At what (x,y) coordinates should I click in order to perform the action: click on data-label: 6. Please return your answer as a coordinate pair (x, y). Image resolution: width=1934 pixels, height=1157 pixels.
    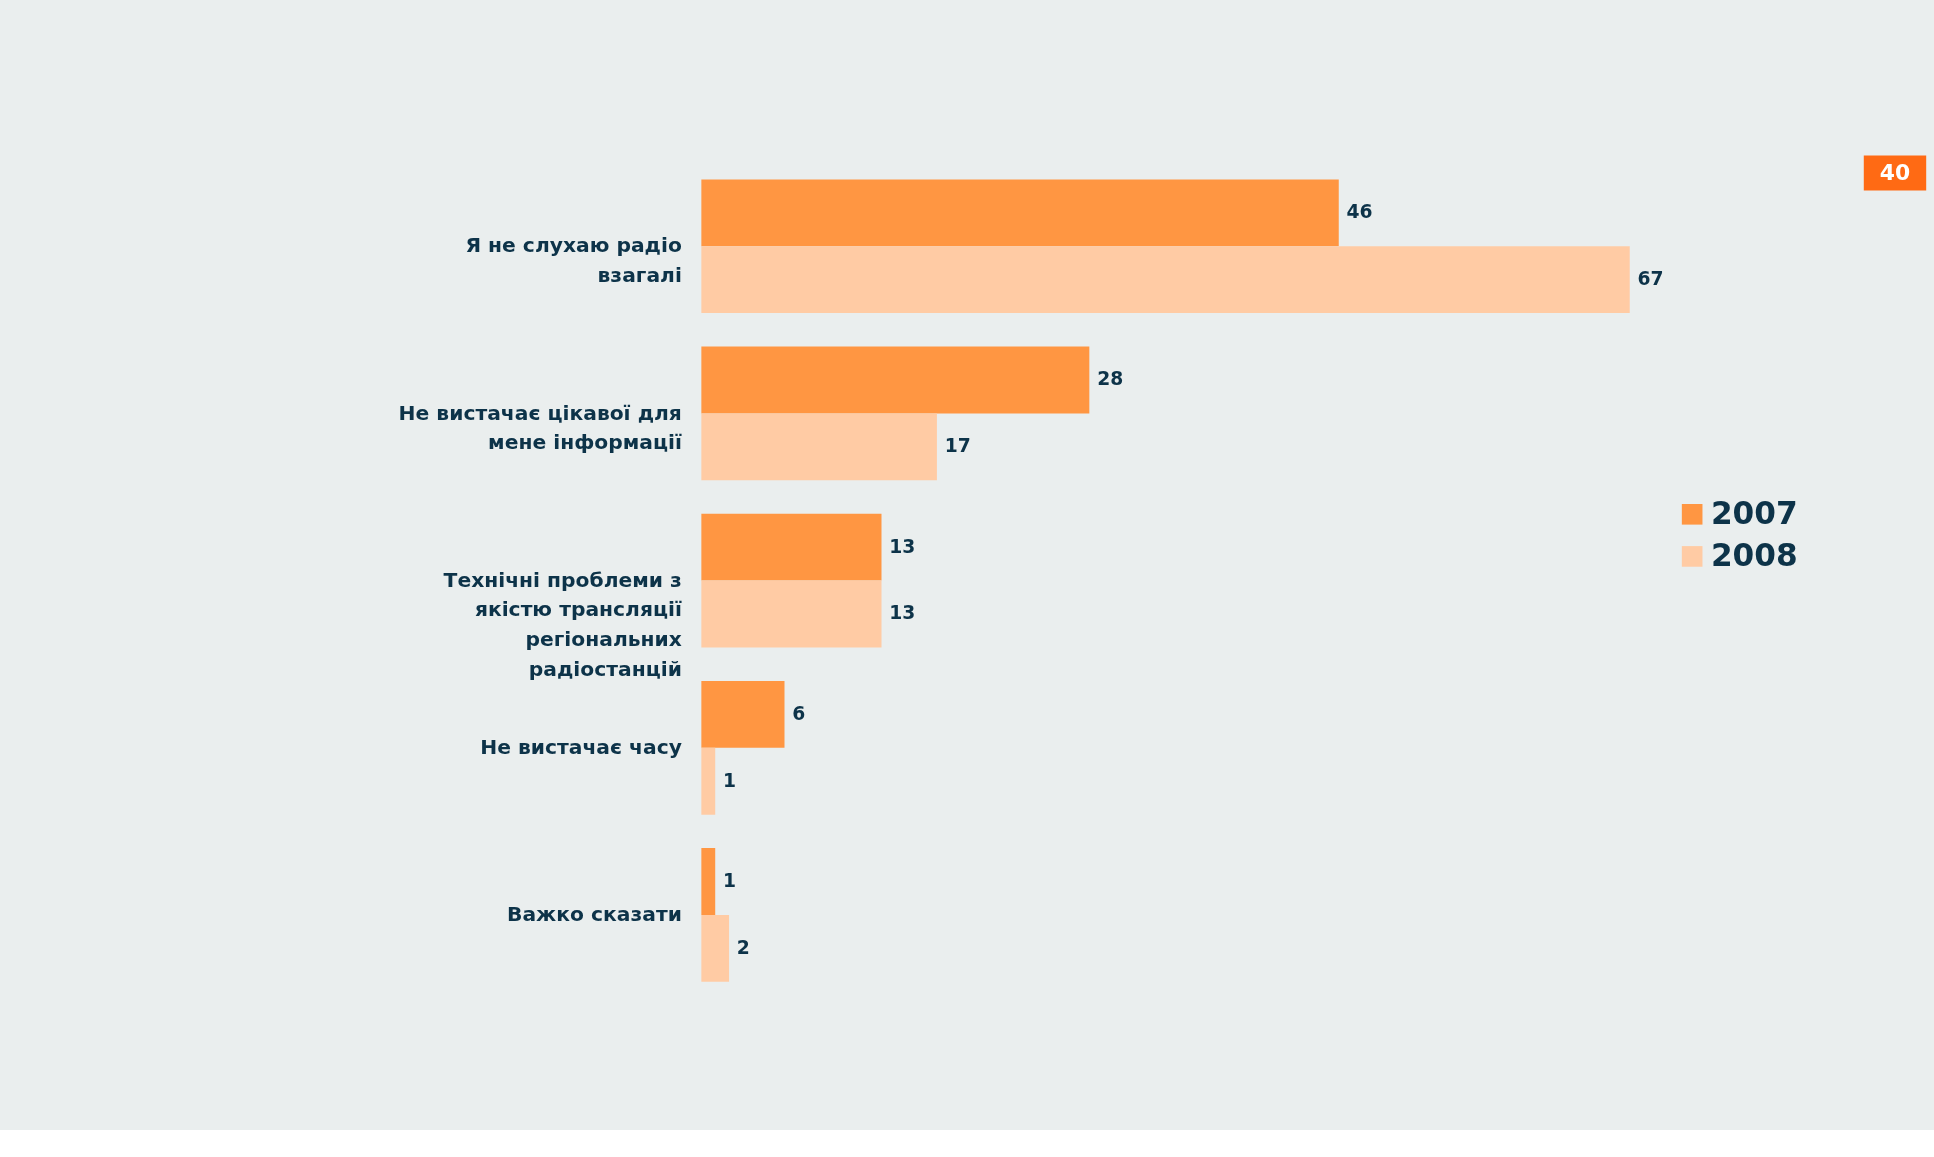
    Looking at the image, I should click on (799, 713).